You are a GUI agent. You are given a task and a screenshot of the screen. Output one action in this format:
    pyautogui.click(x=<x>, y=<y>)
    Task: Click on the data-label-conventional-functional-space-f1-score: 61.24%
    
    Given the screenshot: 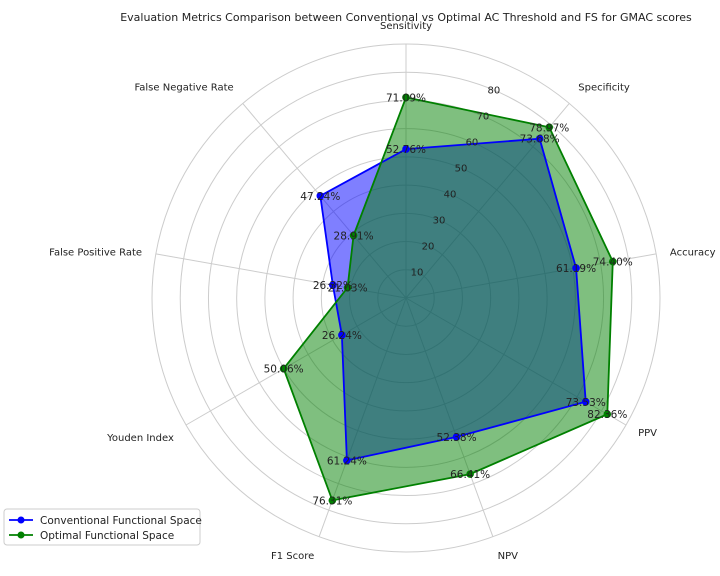 What is the action you would take?
    pyautogui.click(x=347, y=461)
    